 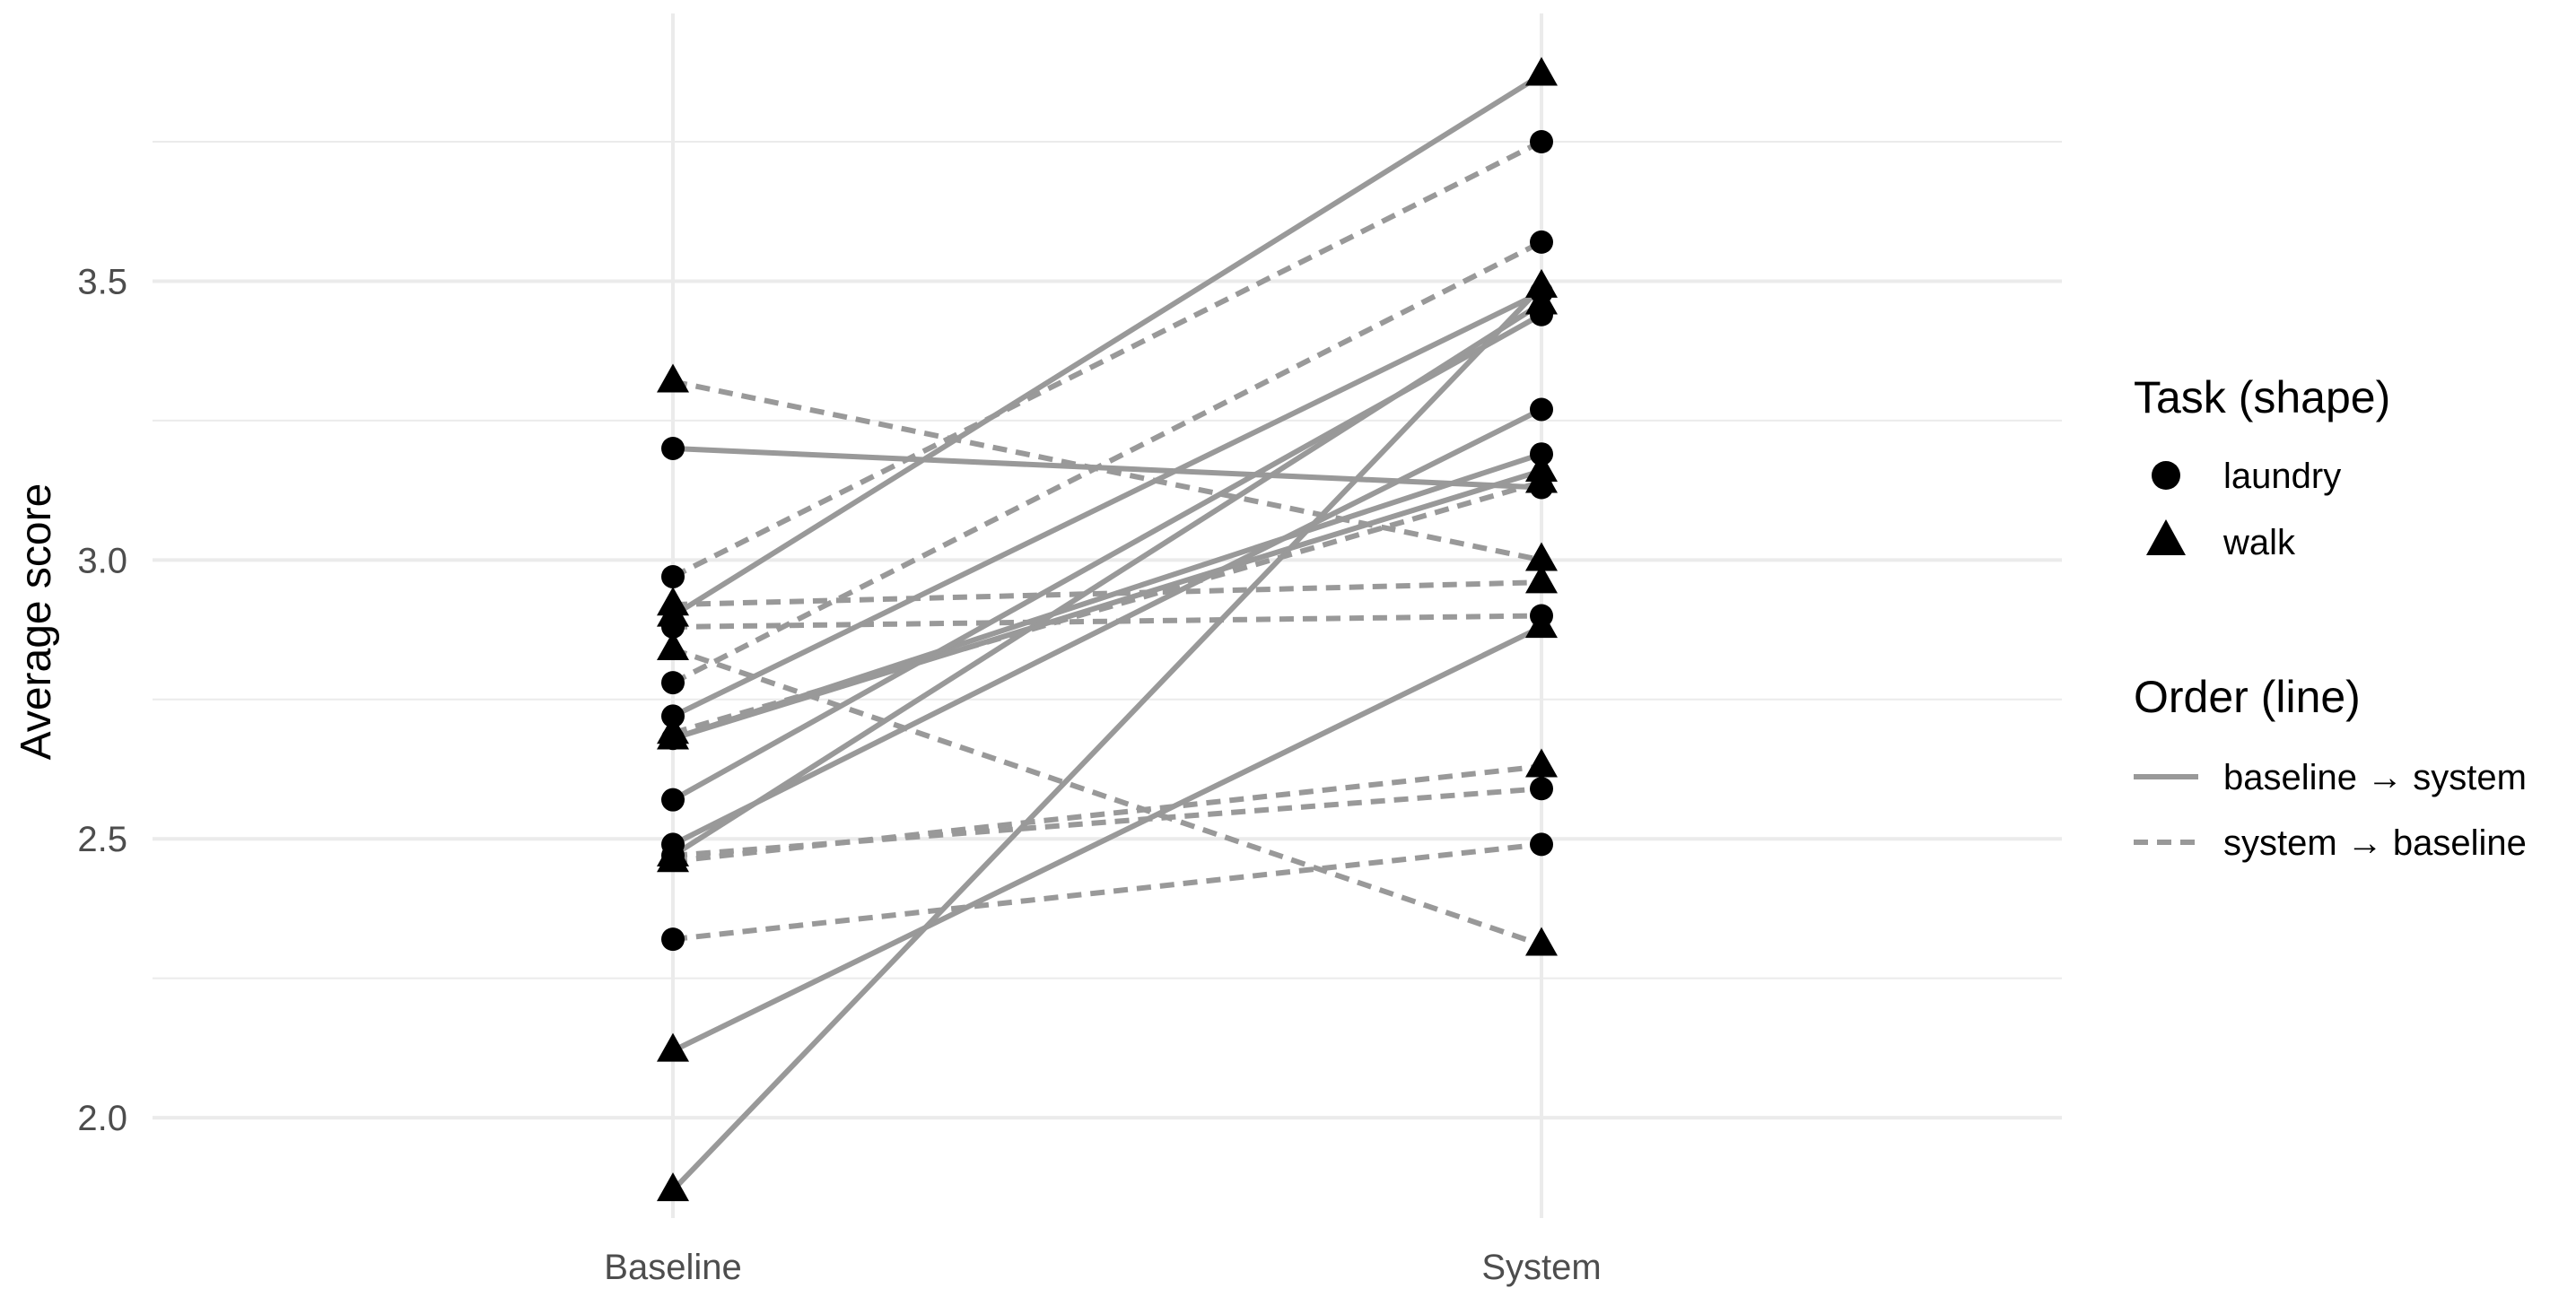 I want to click on x-tick-label: System, so click(x=1541, y=1267).